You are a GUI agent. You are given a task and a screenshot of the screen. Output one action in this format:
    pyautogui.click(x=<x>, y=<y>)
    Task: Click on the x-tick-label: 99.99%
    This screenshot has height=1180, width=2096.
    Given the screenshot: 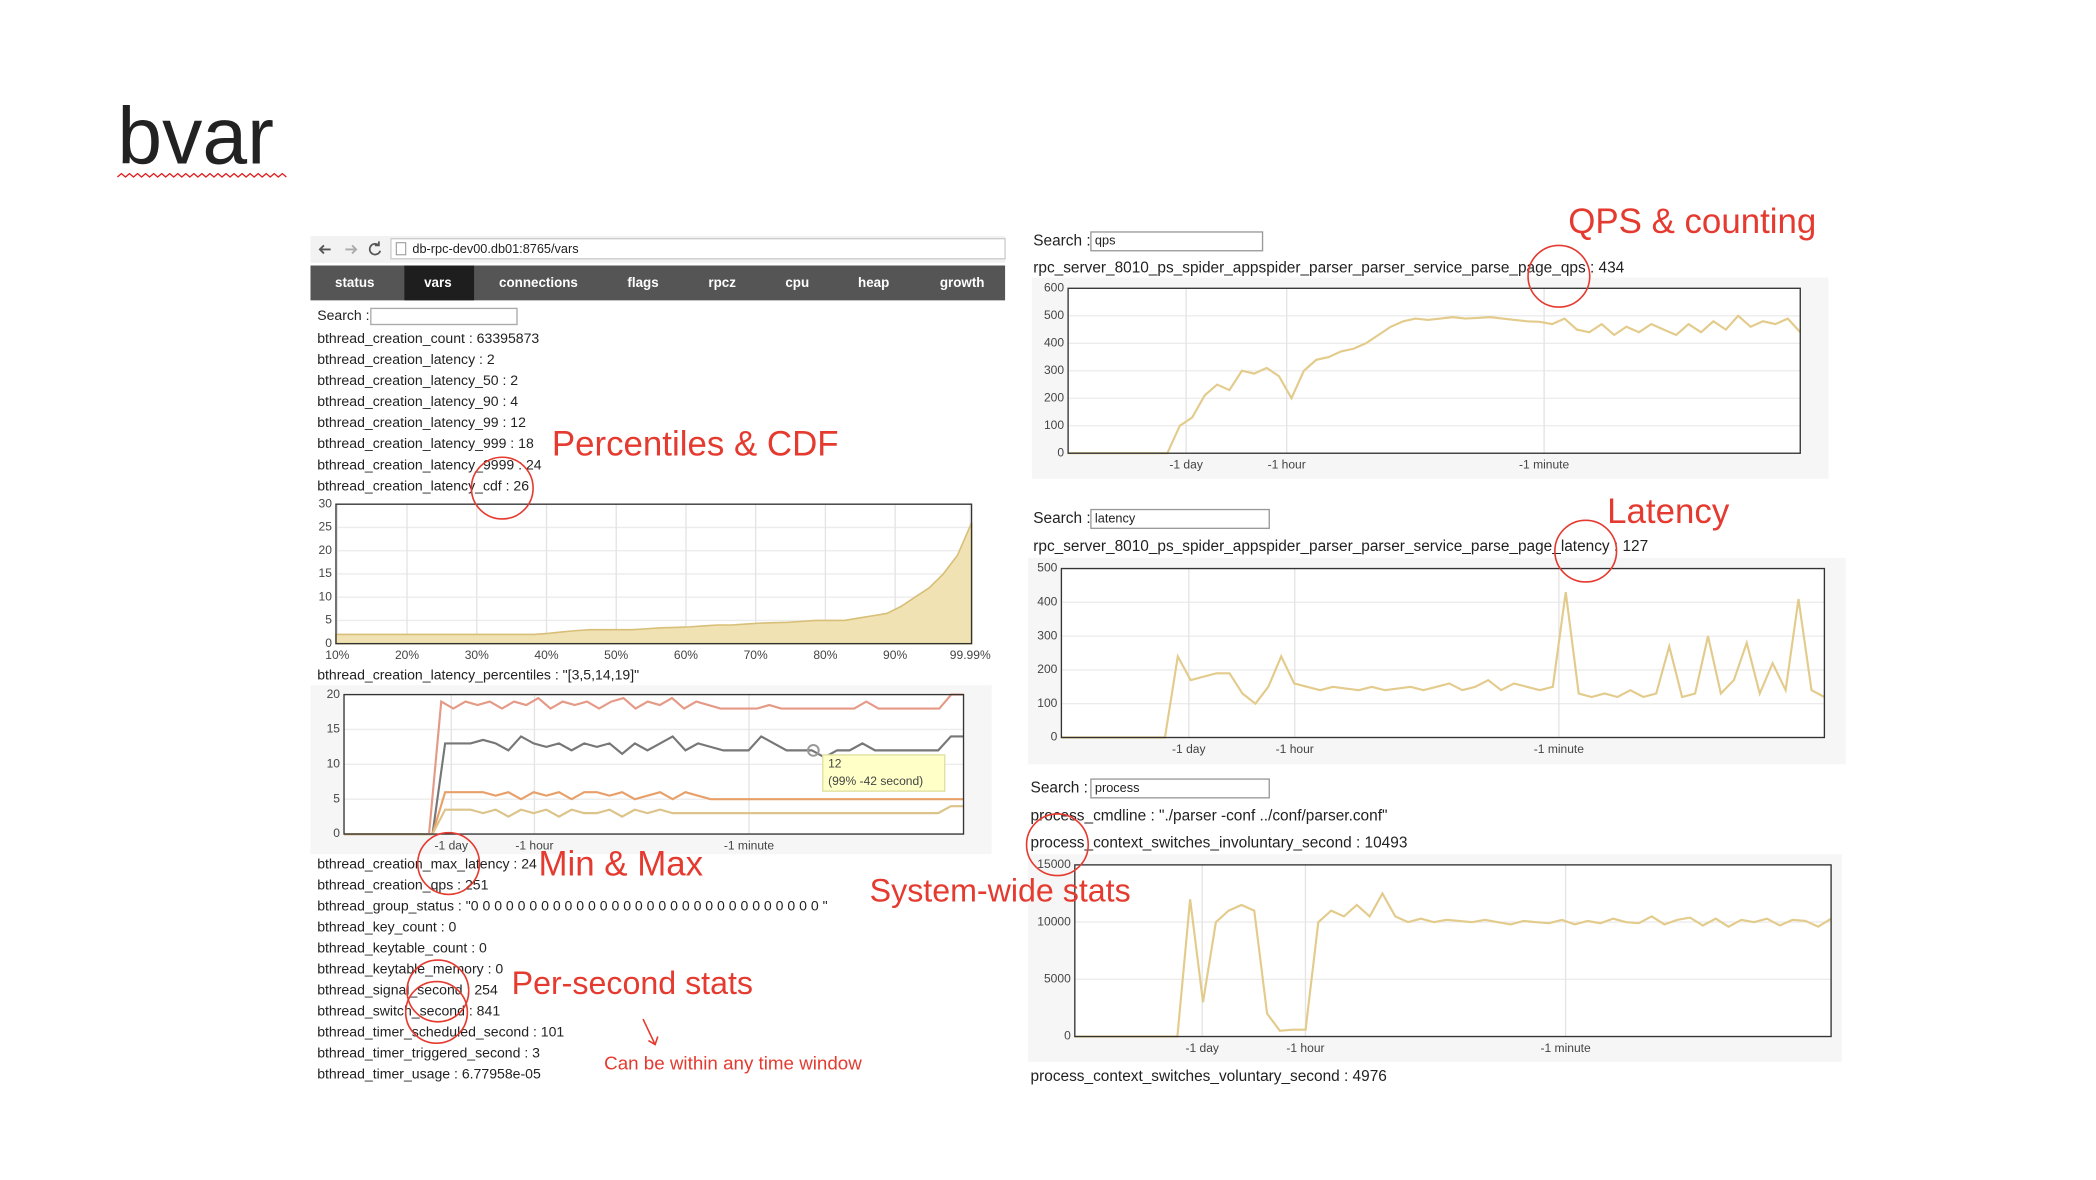 What is the action you would take?
    pyautogui.click(x=970, y=655)
    